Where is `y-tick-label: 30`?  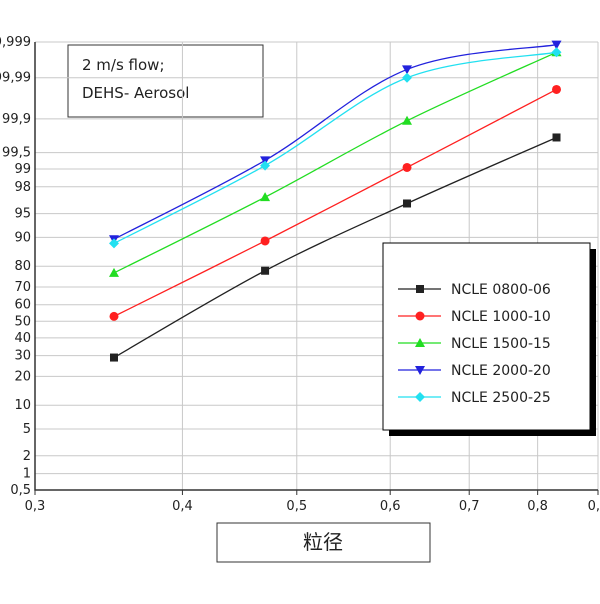 y-tick-label: 30 is located at coordinates (22, 356).